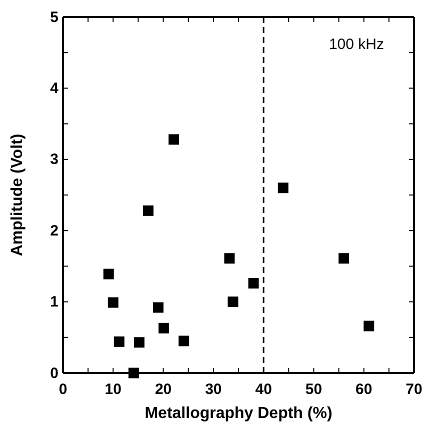 The width and height of the screenshot is (430, 432). What do you see at coordinates (54, 17) in the screenshot?
I see `y-tick-label: 5` at bounding box center [54, 17].